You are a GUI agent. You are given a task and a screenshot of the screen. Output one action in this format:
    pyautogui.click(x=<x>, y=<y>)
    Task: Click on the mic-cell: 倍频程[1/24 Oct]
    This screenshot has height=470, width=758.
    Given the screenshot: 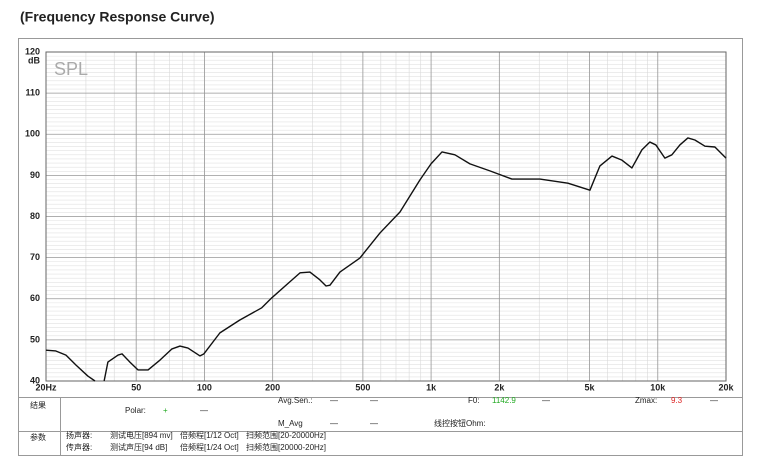 What is the action you would take?
    pyautogui.click(x=209, y=447)
    